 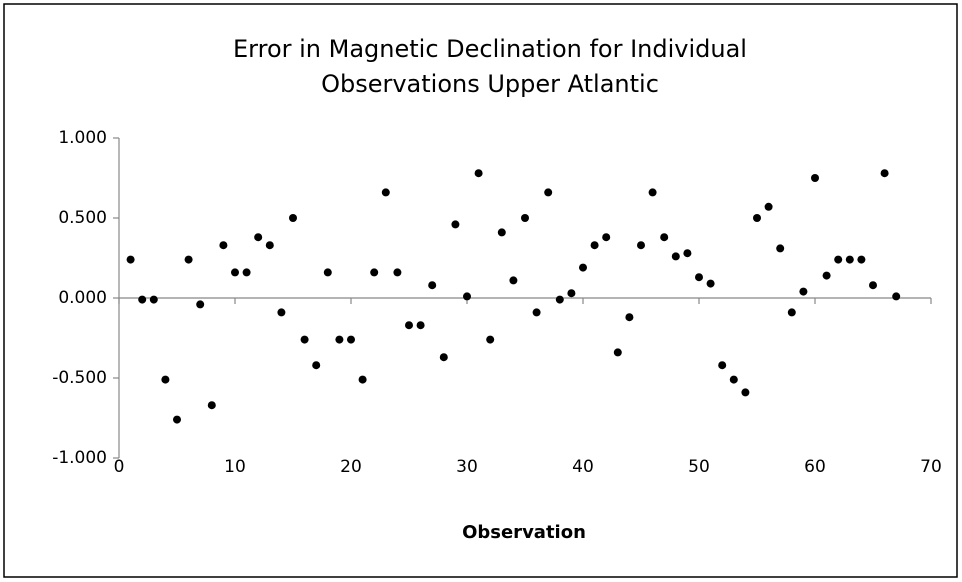 I want to click on x-tick-label: 0, so click(x=119, y=467).